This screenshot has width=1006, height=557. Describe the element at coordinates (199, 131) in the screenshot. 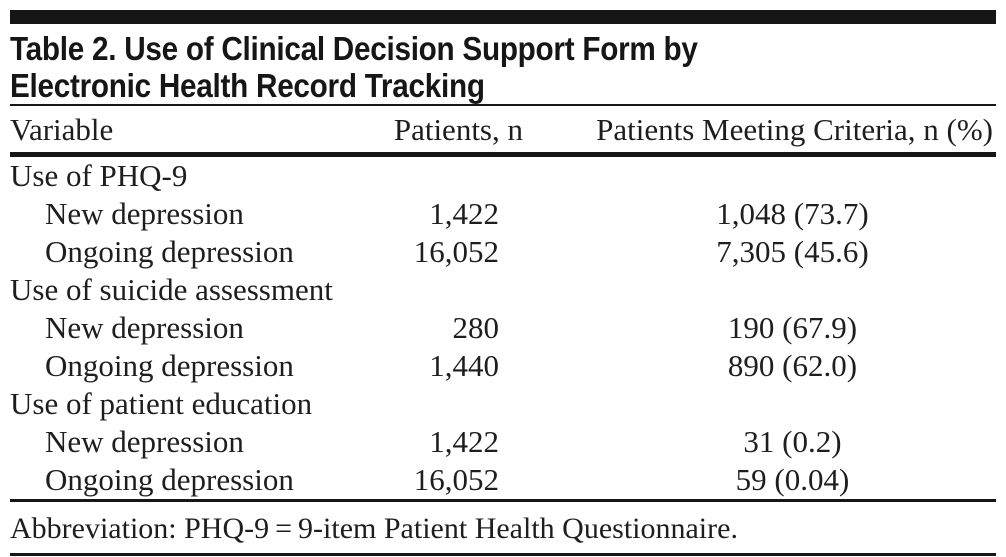

I see `column-header-variable: Variable` at that location.